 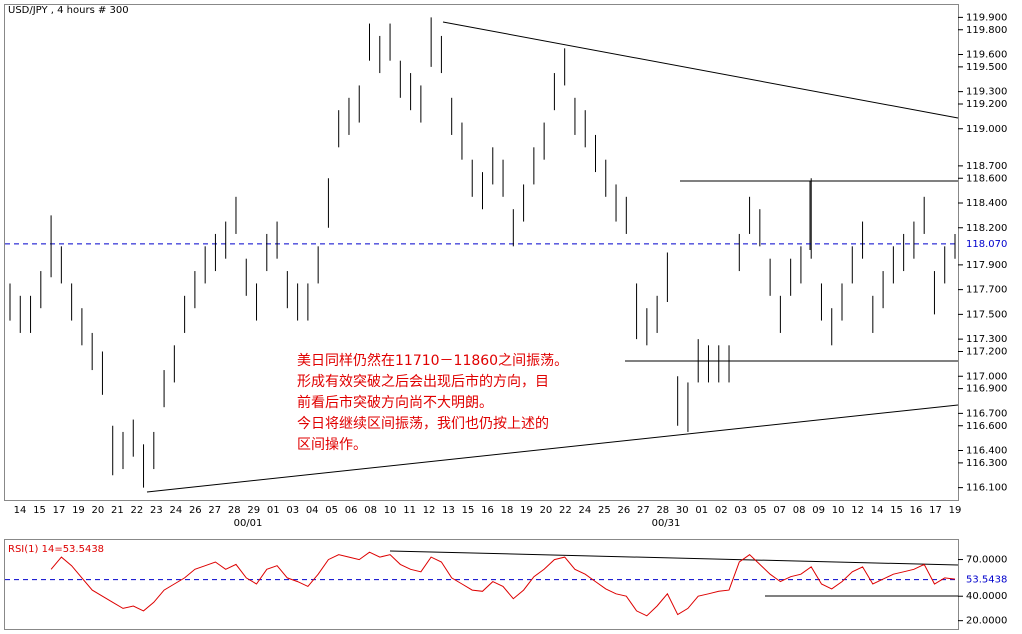 I want to click on y-tick-label: 119.000, so click(x=986, y=129).